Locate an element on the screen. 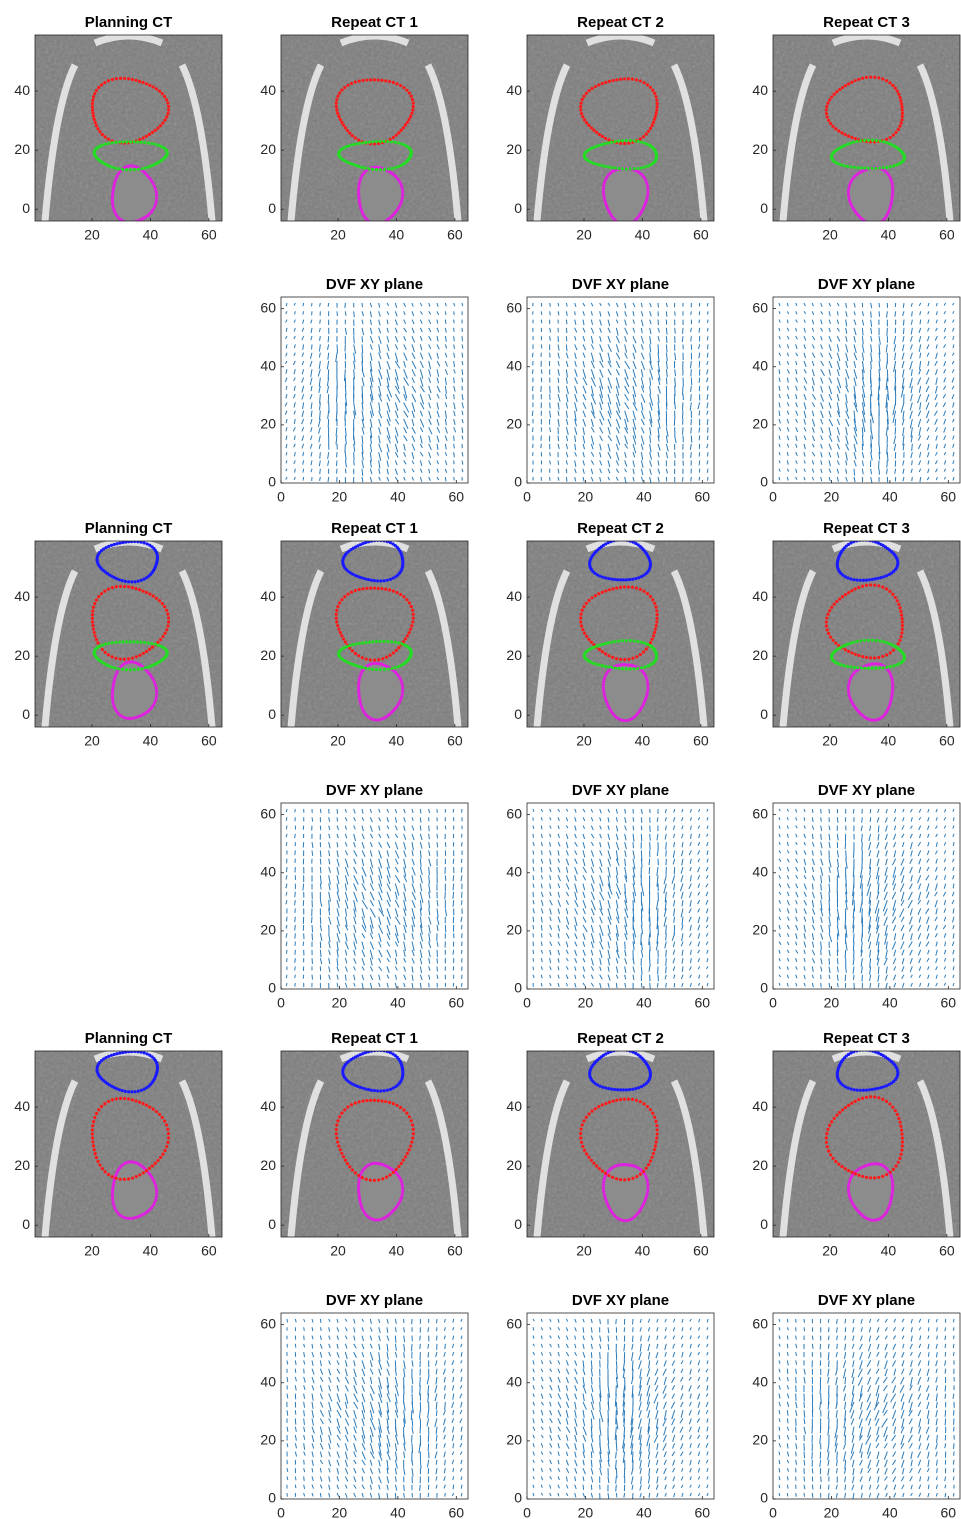  x-tick-label: 60 is located at coordinates (703, 1003).